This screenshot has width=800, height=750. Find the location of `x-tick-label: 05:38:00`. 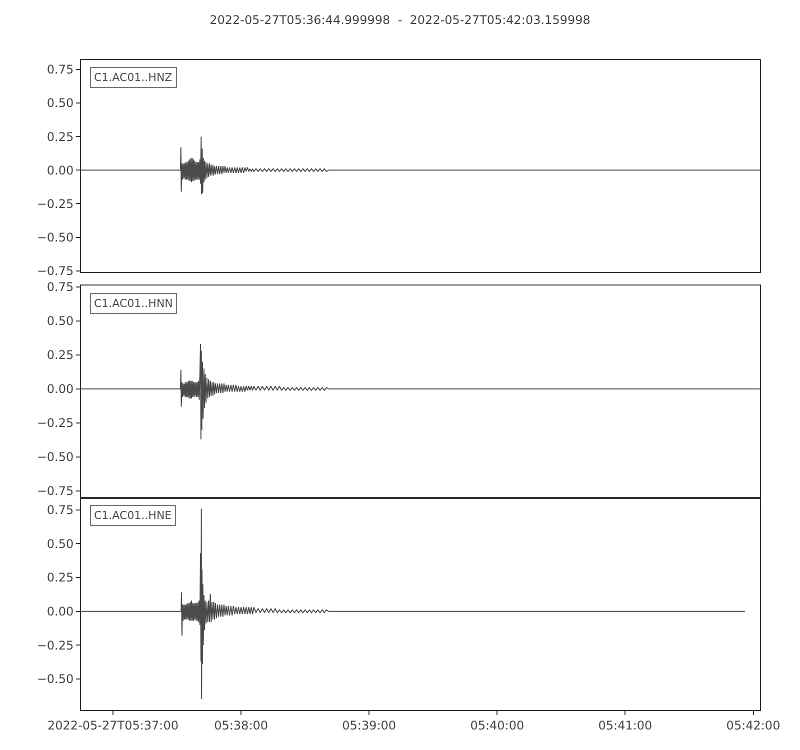

x-tick-label: 05:38:00 is located at coordinates (241, 725).